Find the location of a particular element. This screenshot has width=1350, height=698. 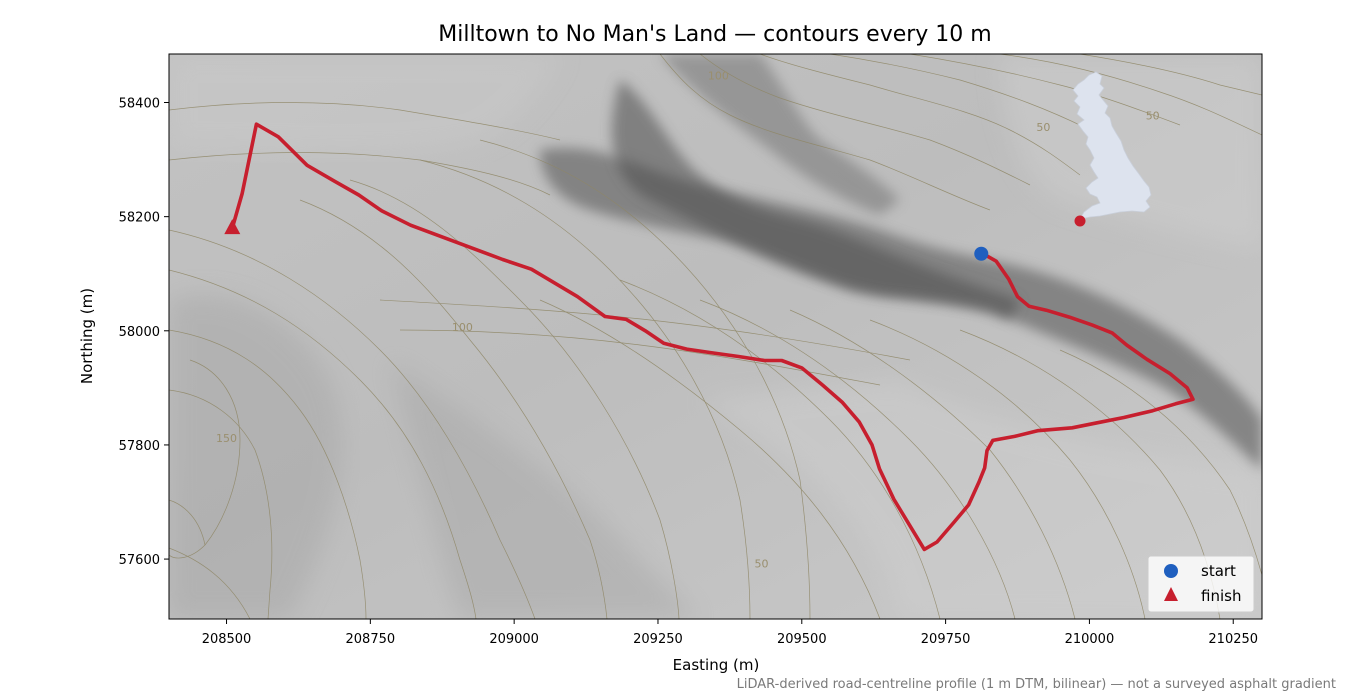

terrain-shadow-west is located at coordinates (256, 456).